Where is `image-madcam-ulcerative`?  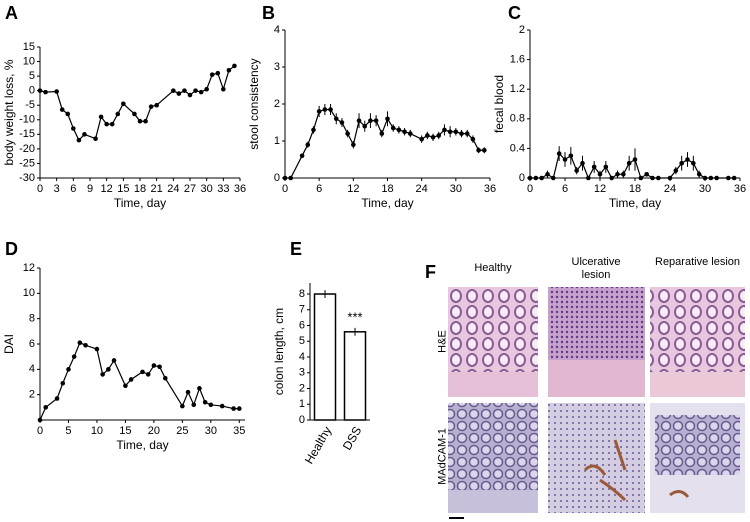 image-madcam-ulcerative is located at coordinates (596, 458).